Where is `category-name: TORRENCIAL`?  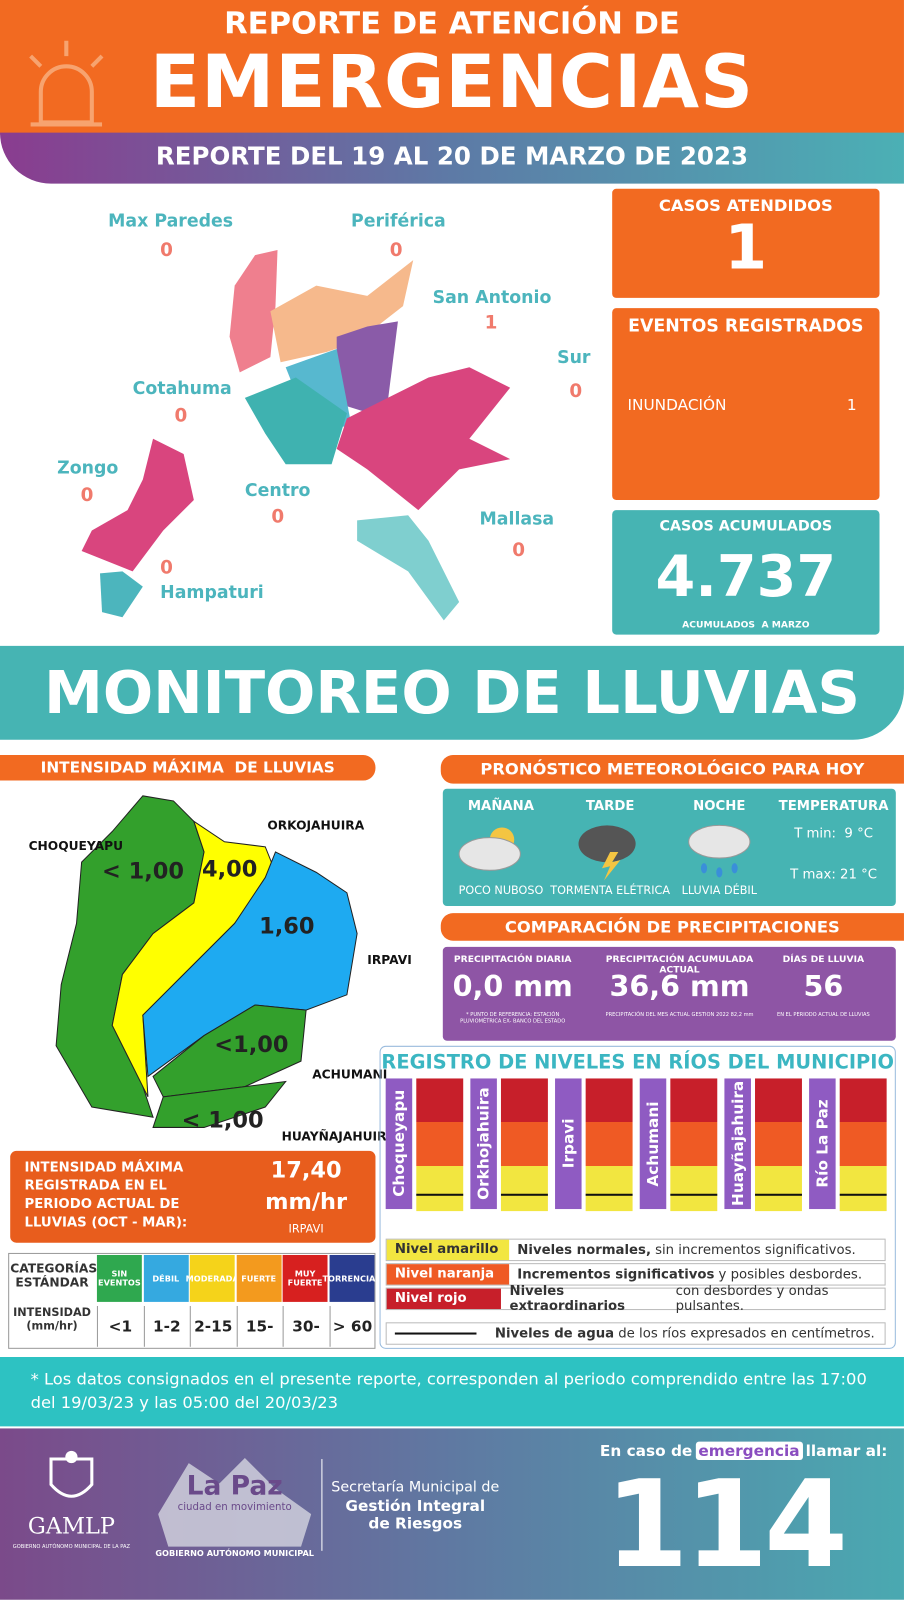
category-name: TORRENCIAL is located at coordinates (351, 1278).